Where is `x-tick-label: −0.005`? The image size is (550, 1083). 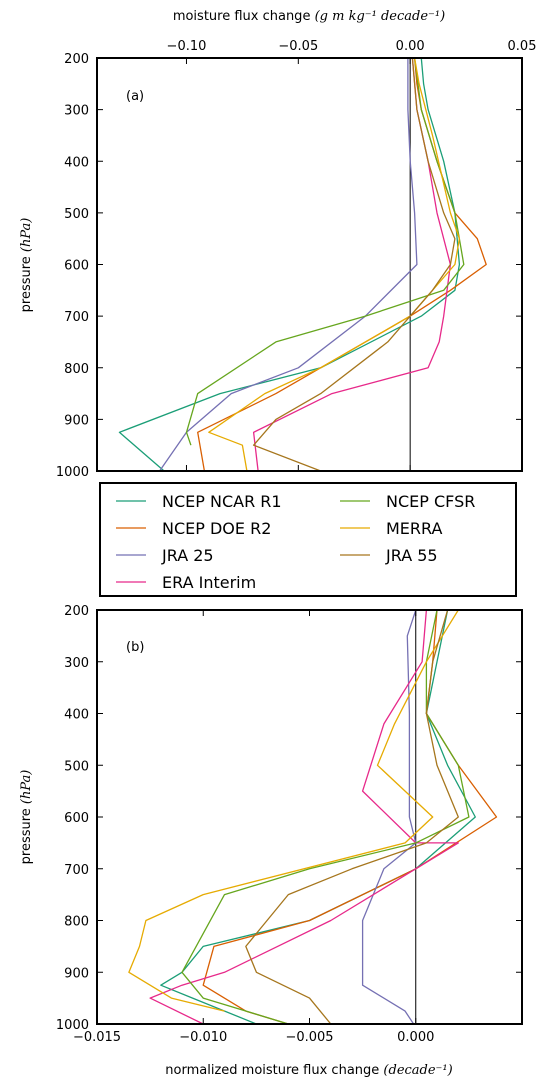 x-tick-label: −0.005 is located at coordinates (309, 1037).